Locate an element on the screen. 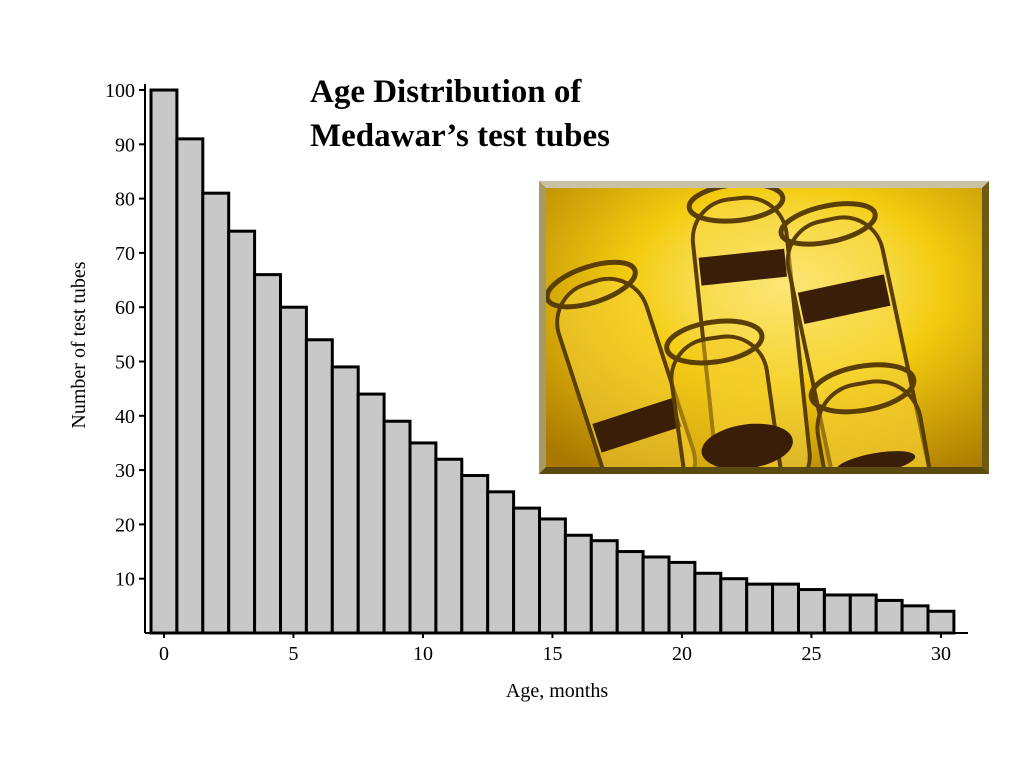 The height and width of the screenshot is (768, 1024). x-tick-label-5: 5 is located at coordinates (293, 654).